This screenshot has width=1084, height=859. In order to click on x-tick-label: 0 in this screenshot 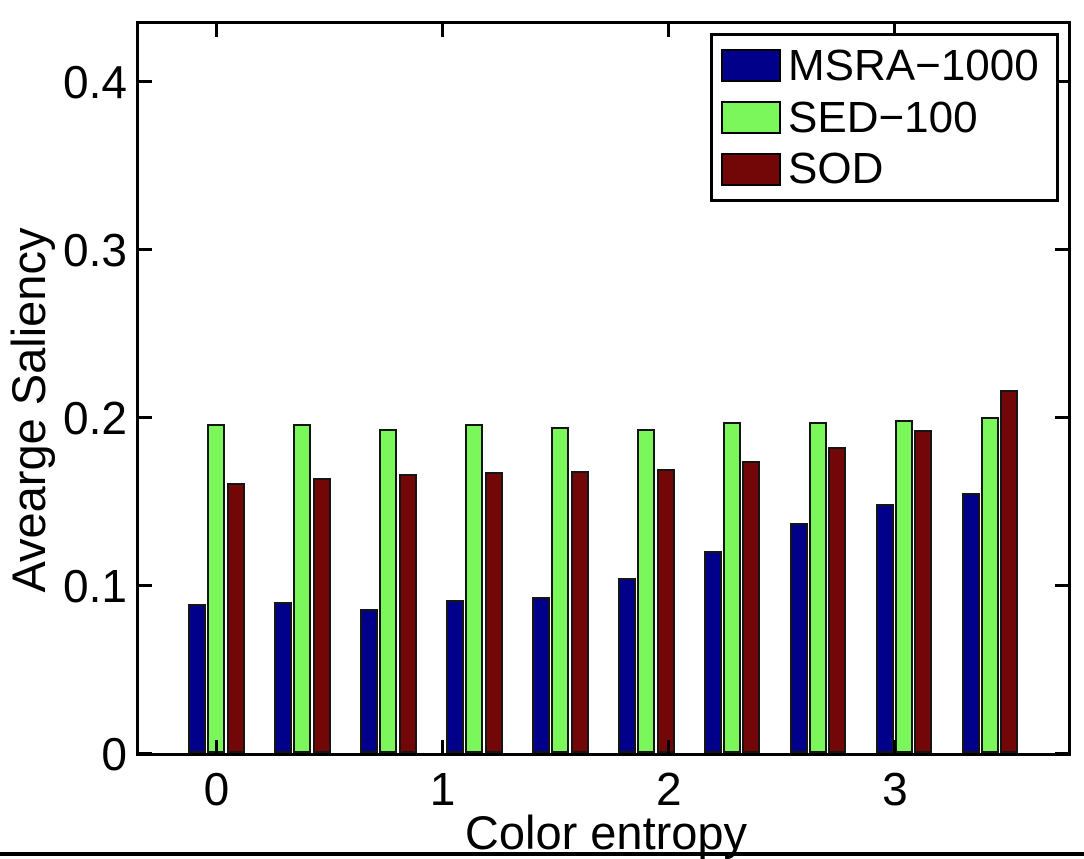, I will do `click(216, 789)`.